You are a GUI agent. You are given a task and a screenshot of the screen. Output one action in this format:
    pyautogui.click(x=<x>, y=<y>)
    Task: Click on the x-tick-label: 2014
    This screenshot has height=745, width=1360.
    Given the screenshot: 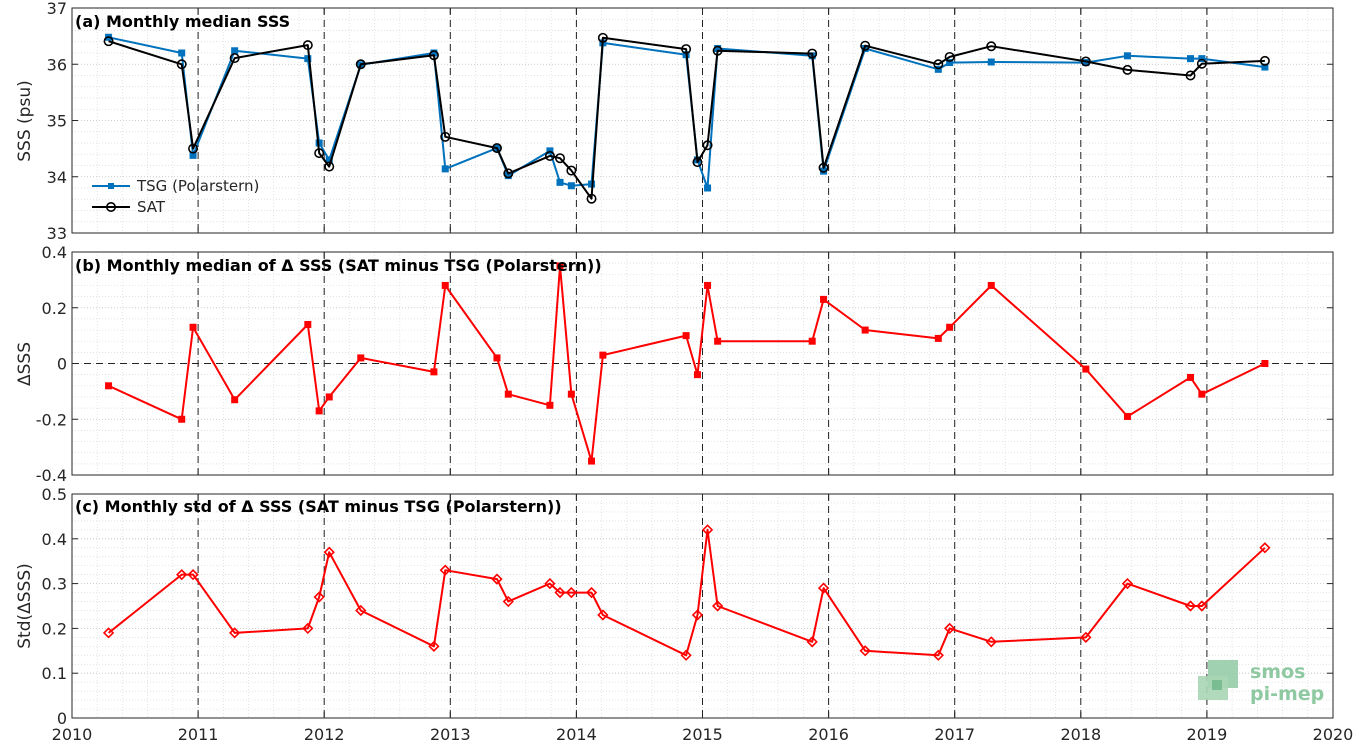 What is the action you would take?
    pyautogui.click(x=576, y=734)
    